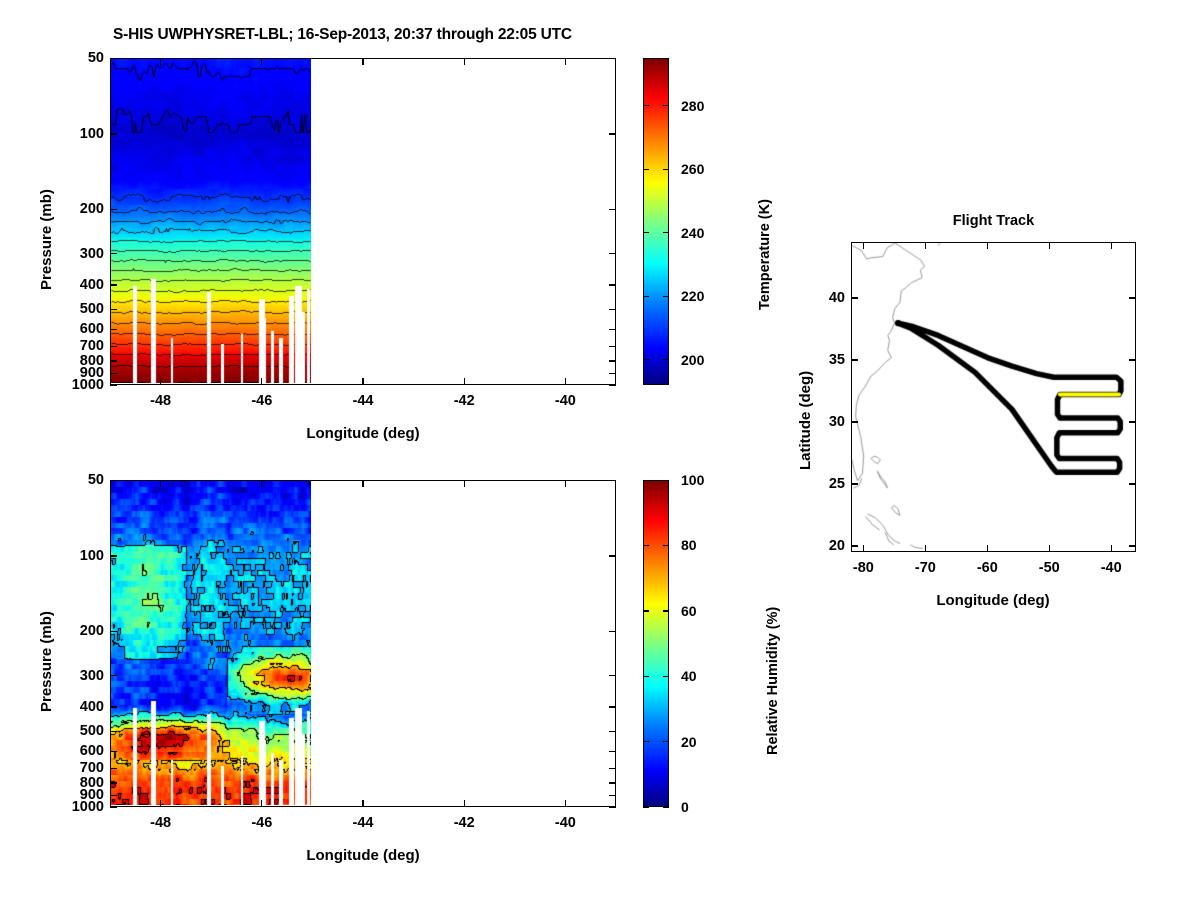 This screenshot has height=900, width=1200. What do you see at coordinates (987, 568) in the screenshot?
I see `map-x-tick-label: -60` at bounding box center [987, 568].